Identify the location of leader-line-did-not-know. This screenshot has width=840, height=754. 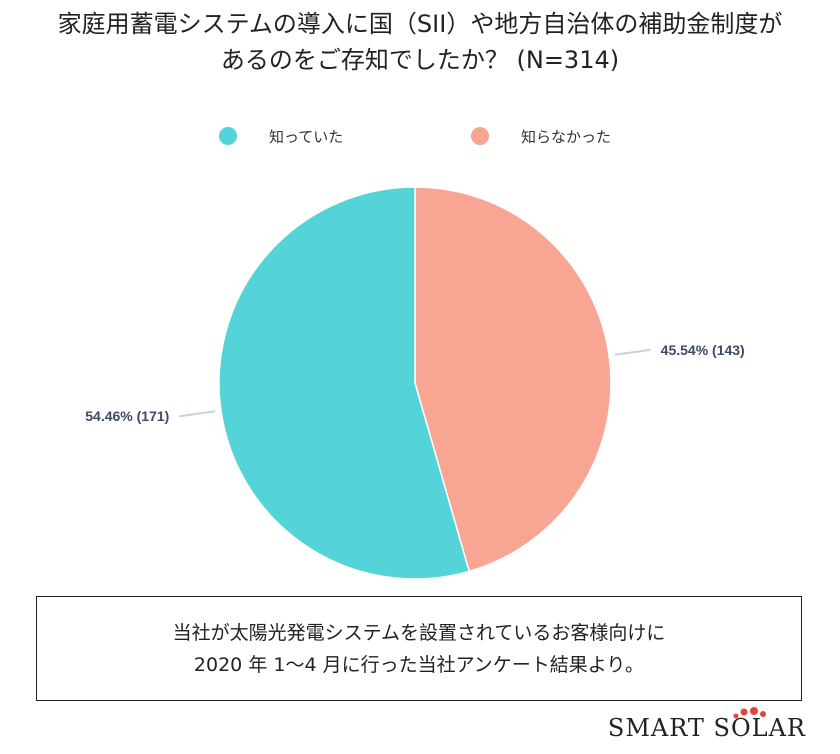
(632, 352).